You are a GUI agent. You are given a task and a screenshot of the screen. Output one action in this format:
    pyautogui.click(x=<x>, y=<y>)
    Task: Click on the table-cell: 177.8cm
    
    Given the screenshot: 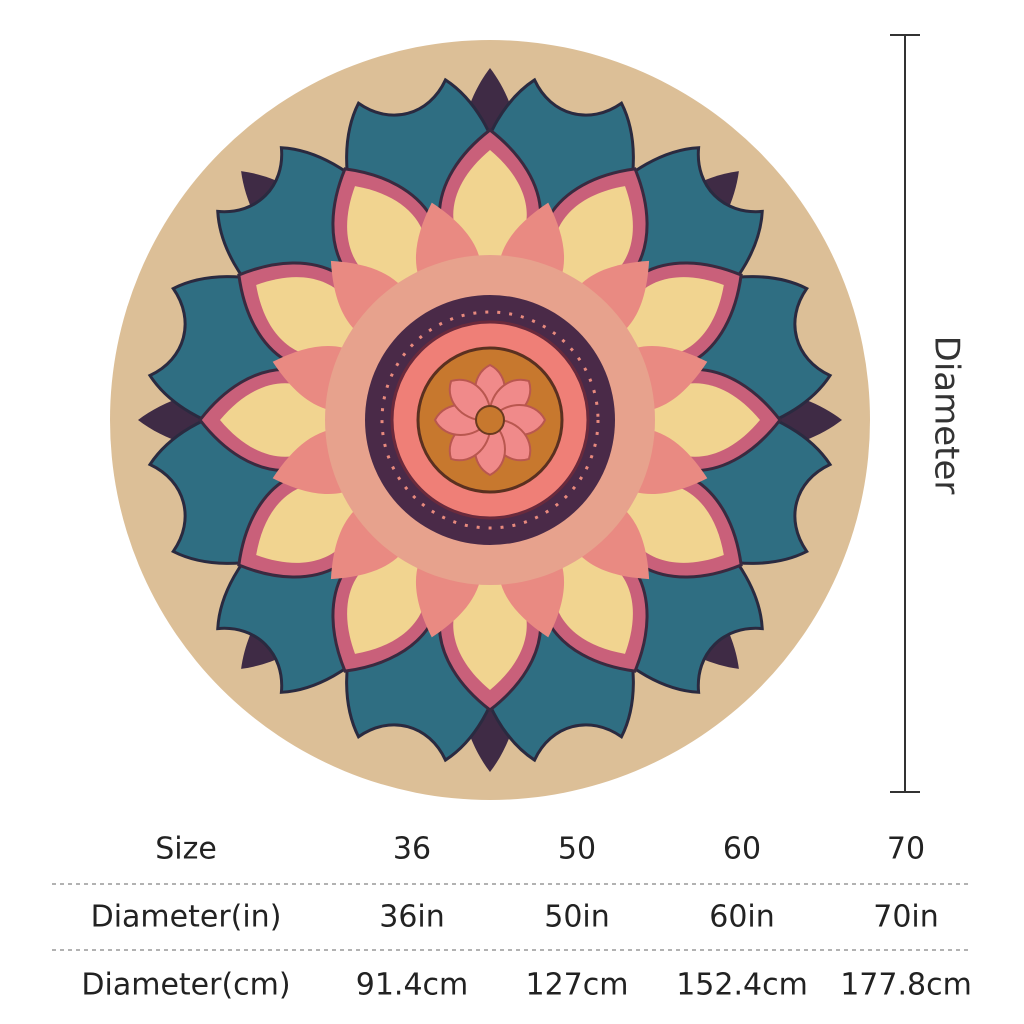 What is the action you would take?
    pyautogui.click(x=906, y=985)
    